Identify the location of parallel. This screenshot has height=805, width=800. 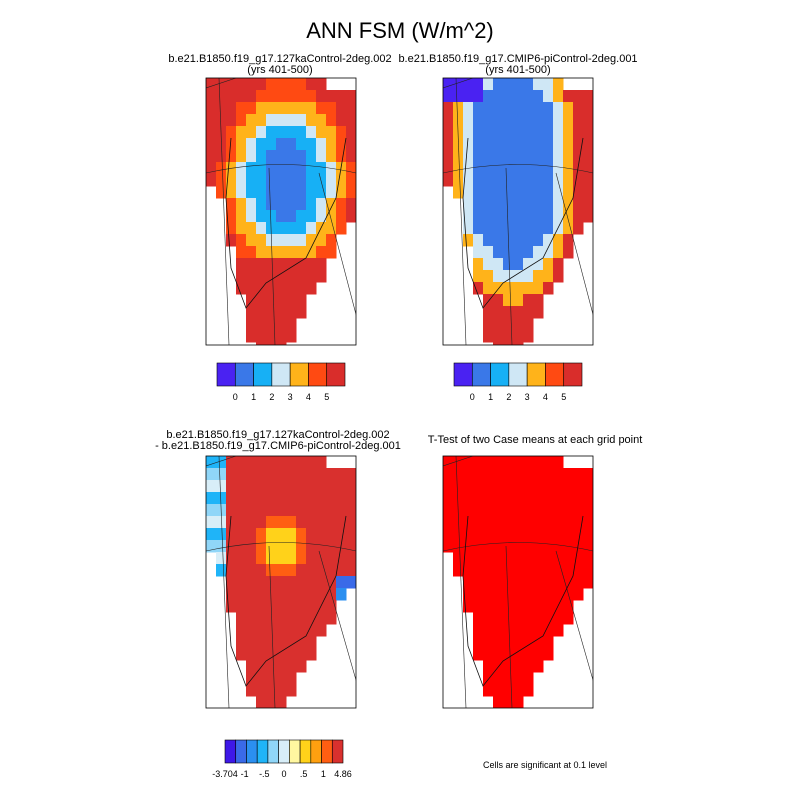
(518, 547).